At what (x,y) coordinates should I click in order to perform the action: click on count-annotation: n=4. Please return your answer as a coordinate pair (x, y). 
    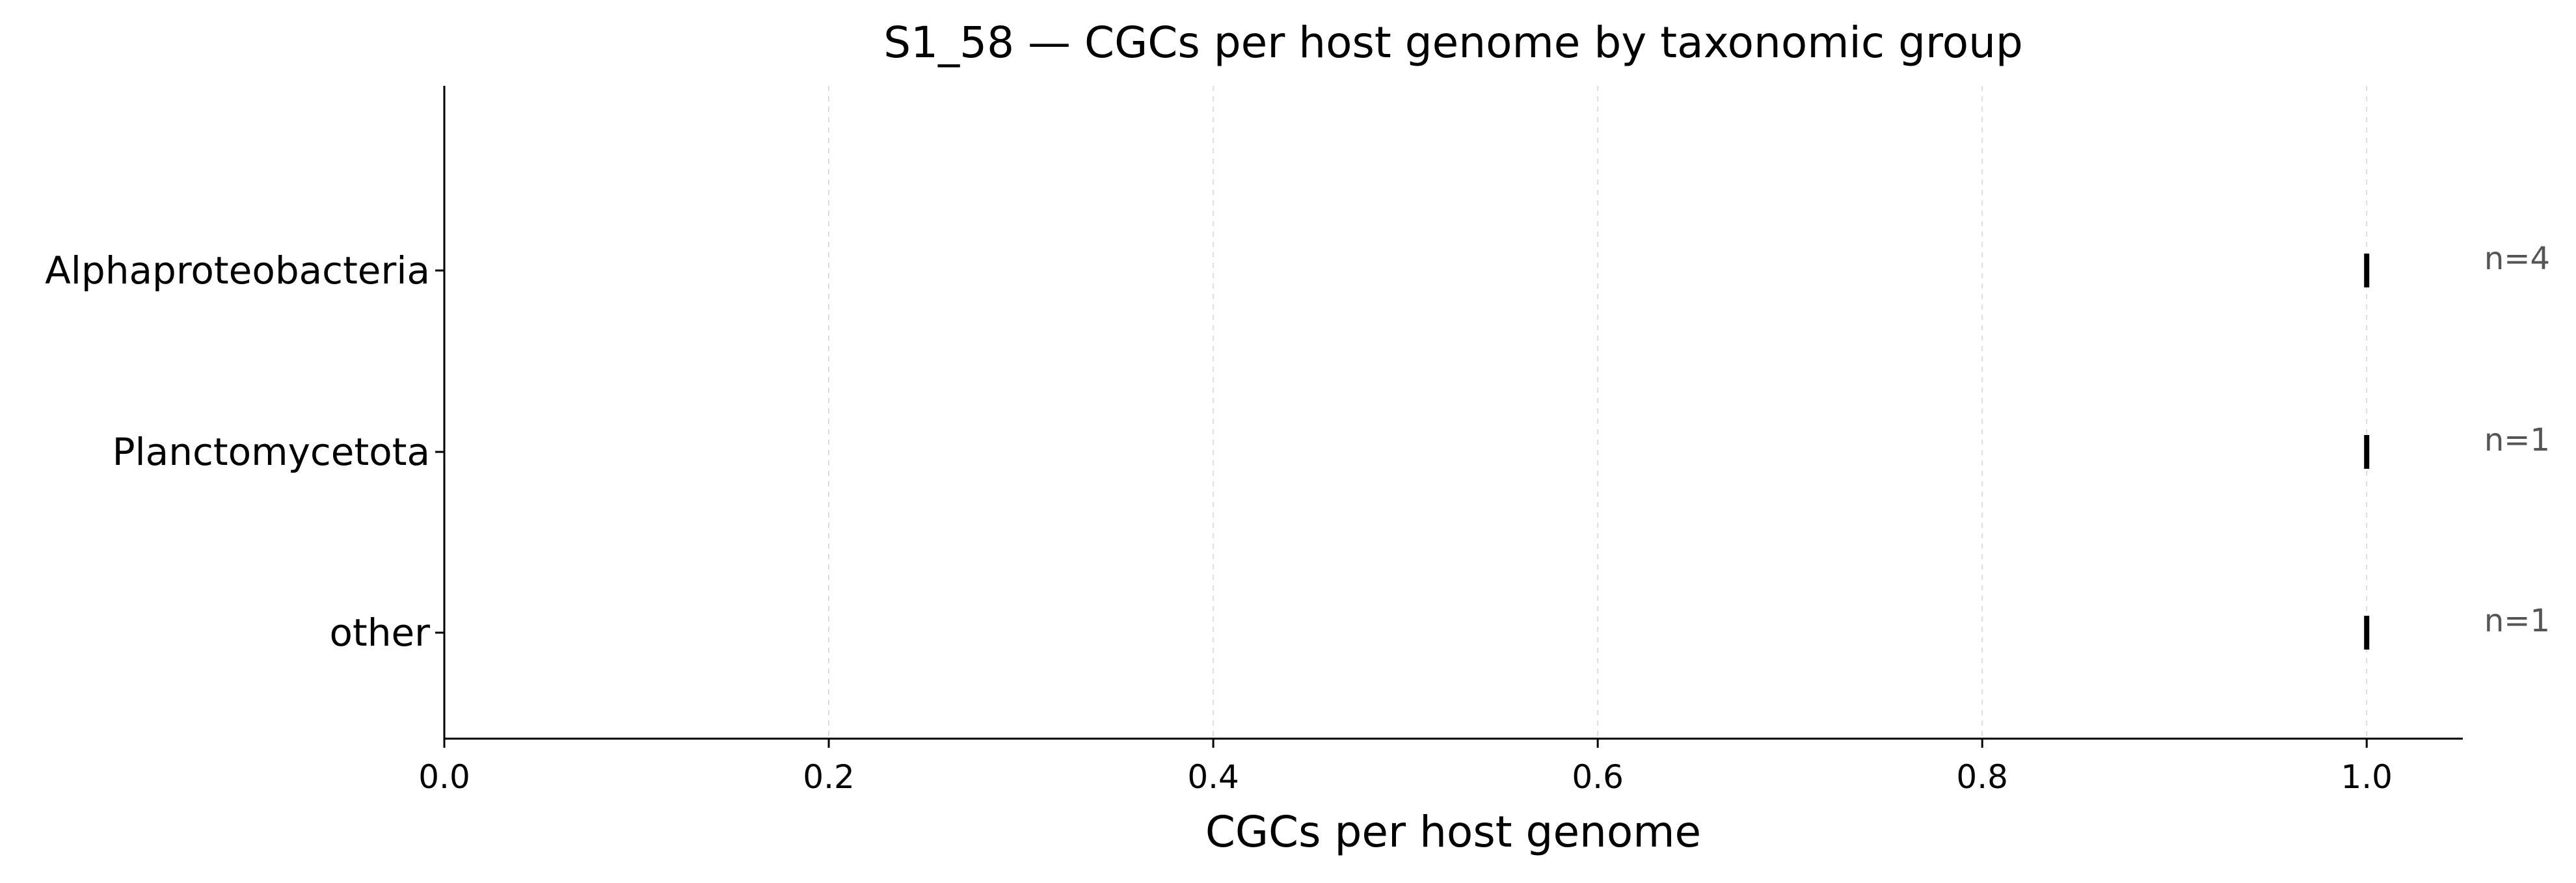
    Looking at the image, I should click on (2517, 259).